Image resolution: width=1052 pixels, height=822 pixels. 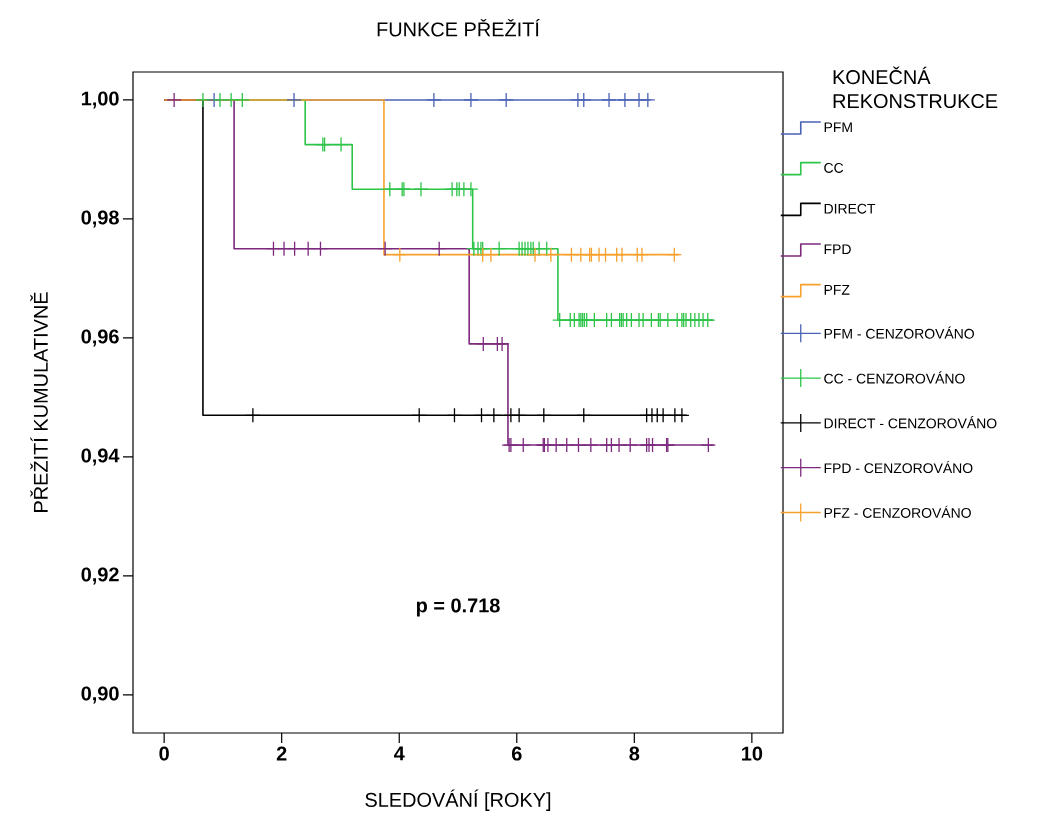 What do you see at coordinates (516, 753) in the screenshot?
I see `x-tick-label: 6` at bounding box center [516, 753].